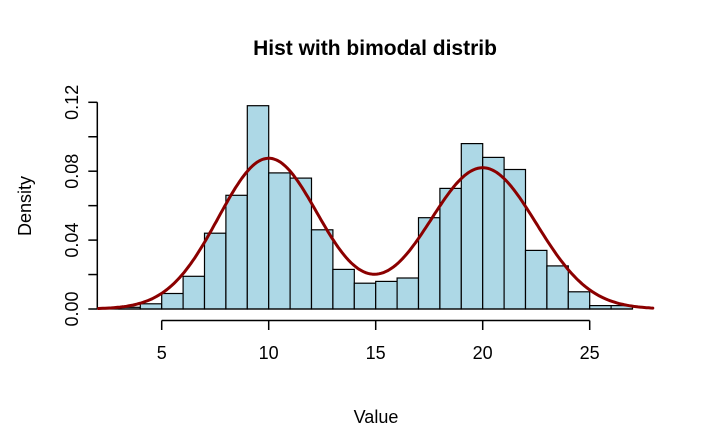  Describe the element at coordinates (590, 353) in the screenshot. I see `x-tick-label: 25` at that location.